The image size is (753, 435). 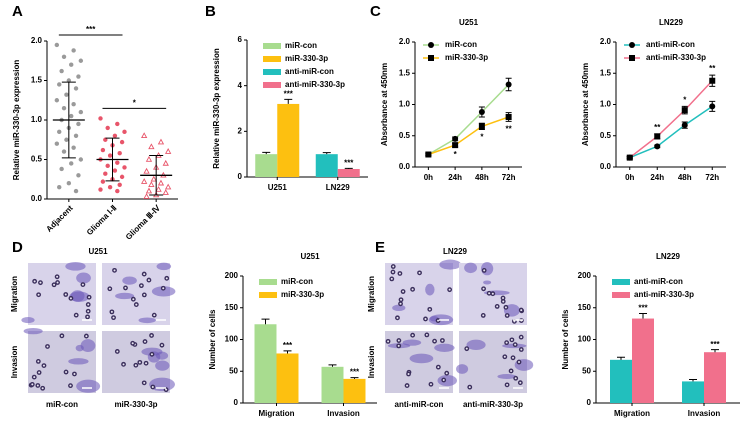 I want to click on y-axis-label: Absorbance at 450nm, so click(x=384, y=104).